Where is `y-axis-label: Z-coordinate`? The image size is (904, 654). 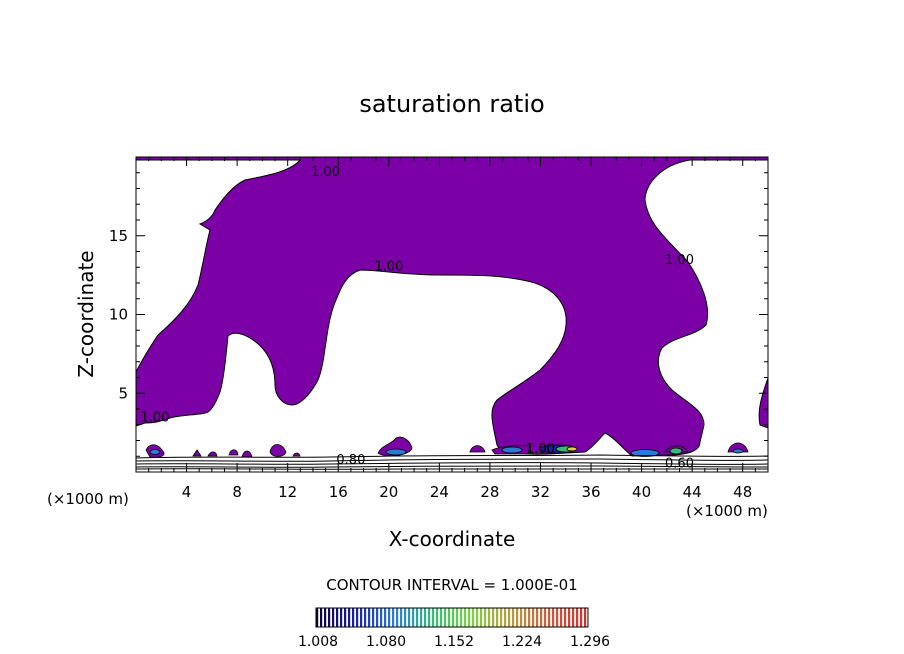
y-axis-label: Z-coordinate is located at coordinates (86, 313).